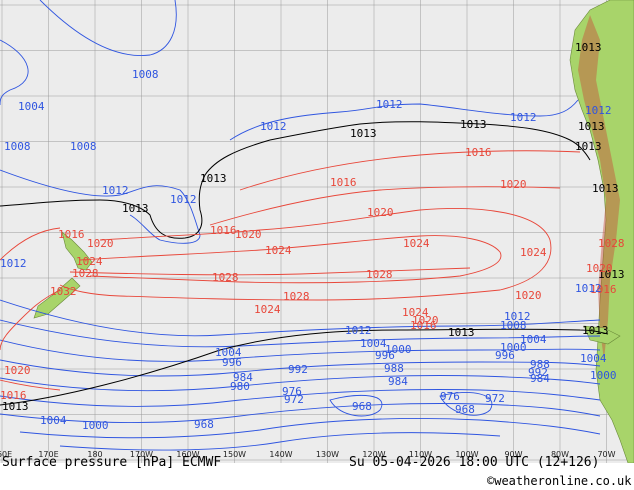 The height and width of the screenshot is (490, 634). I want to click on land-new-zealand-south, so click(57, 298).